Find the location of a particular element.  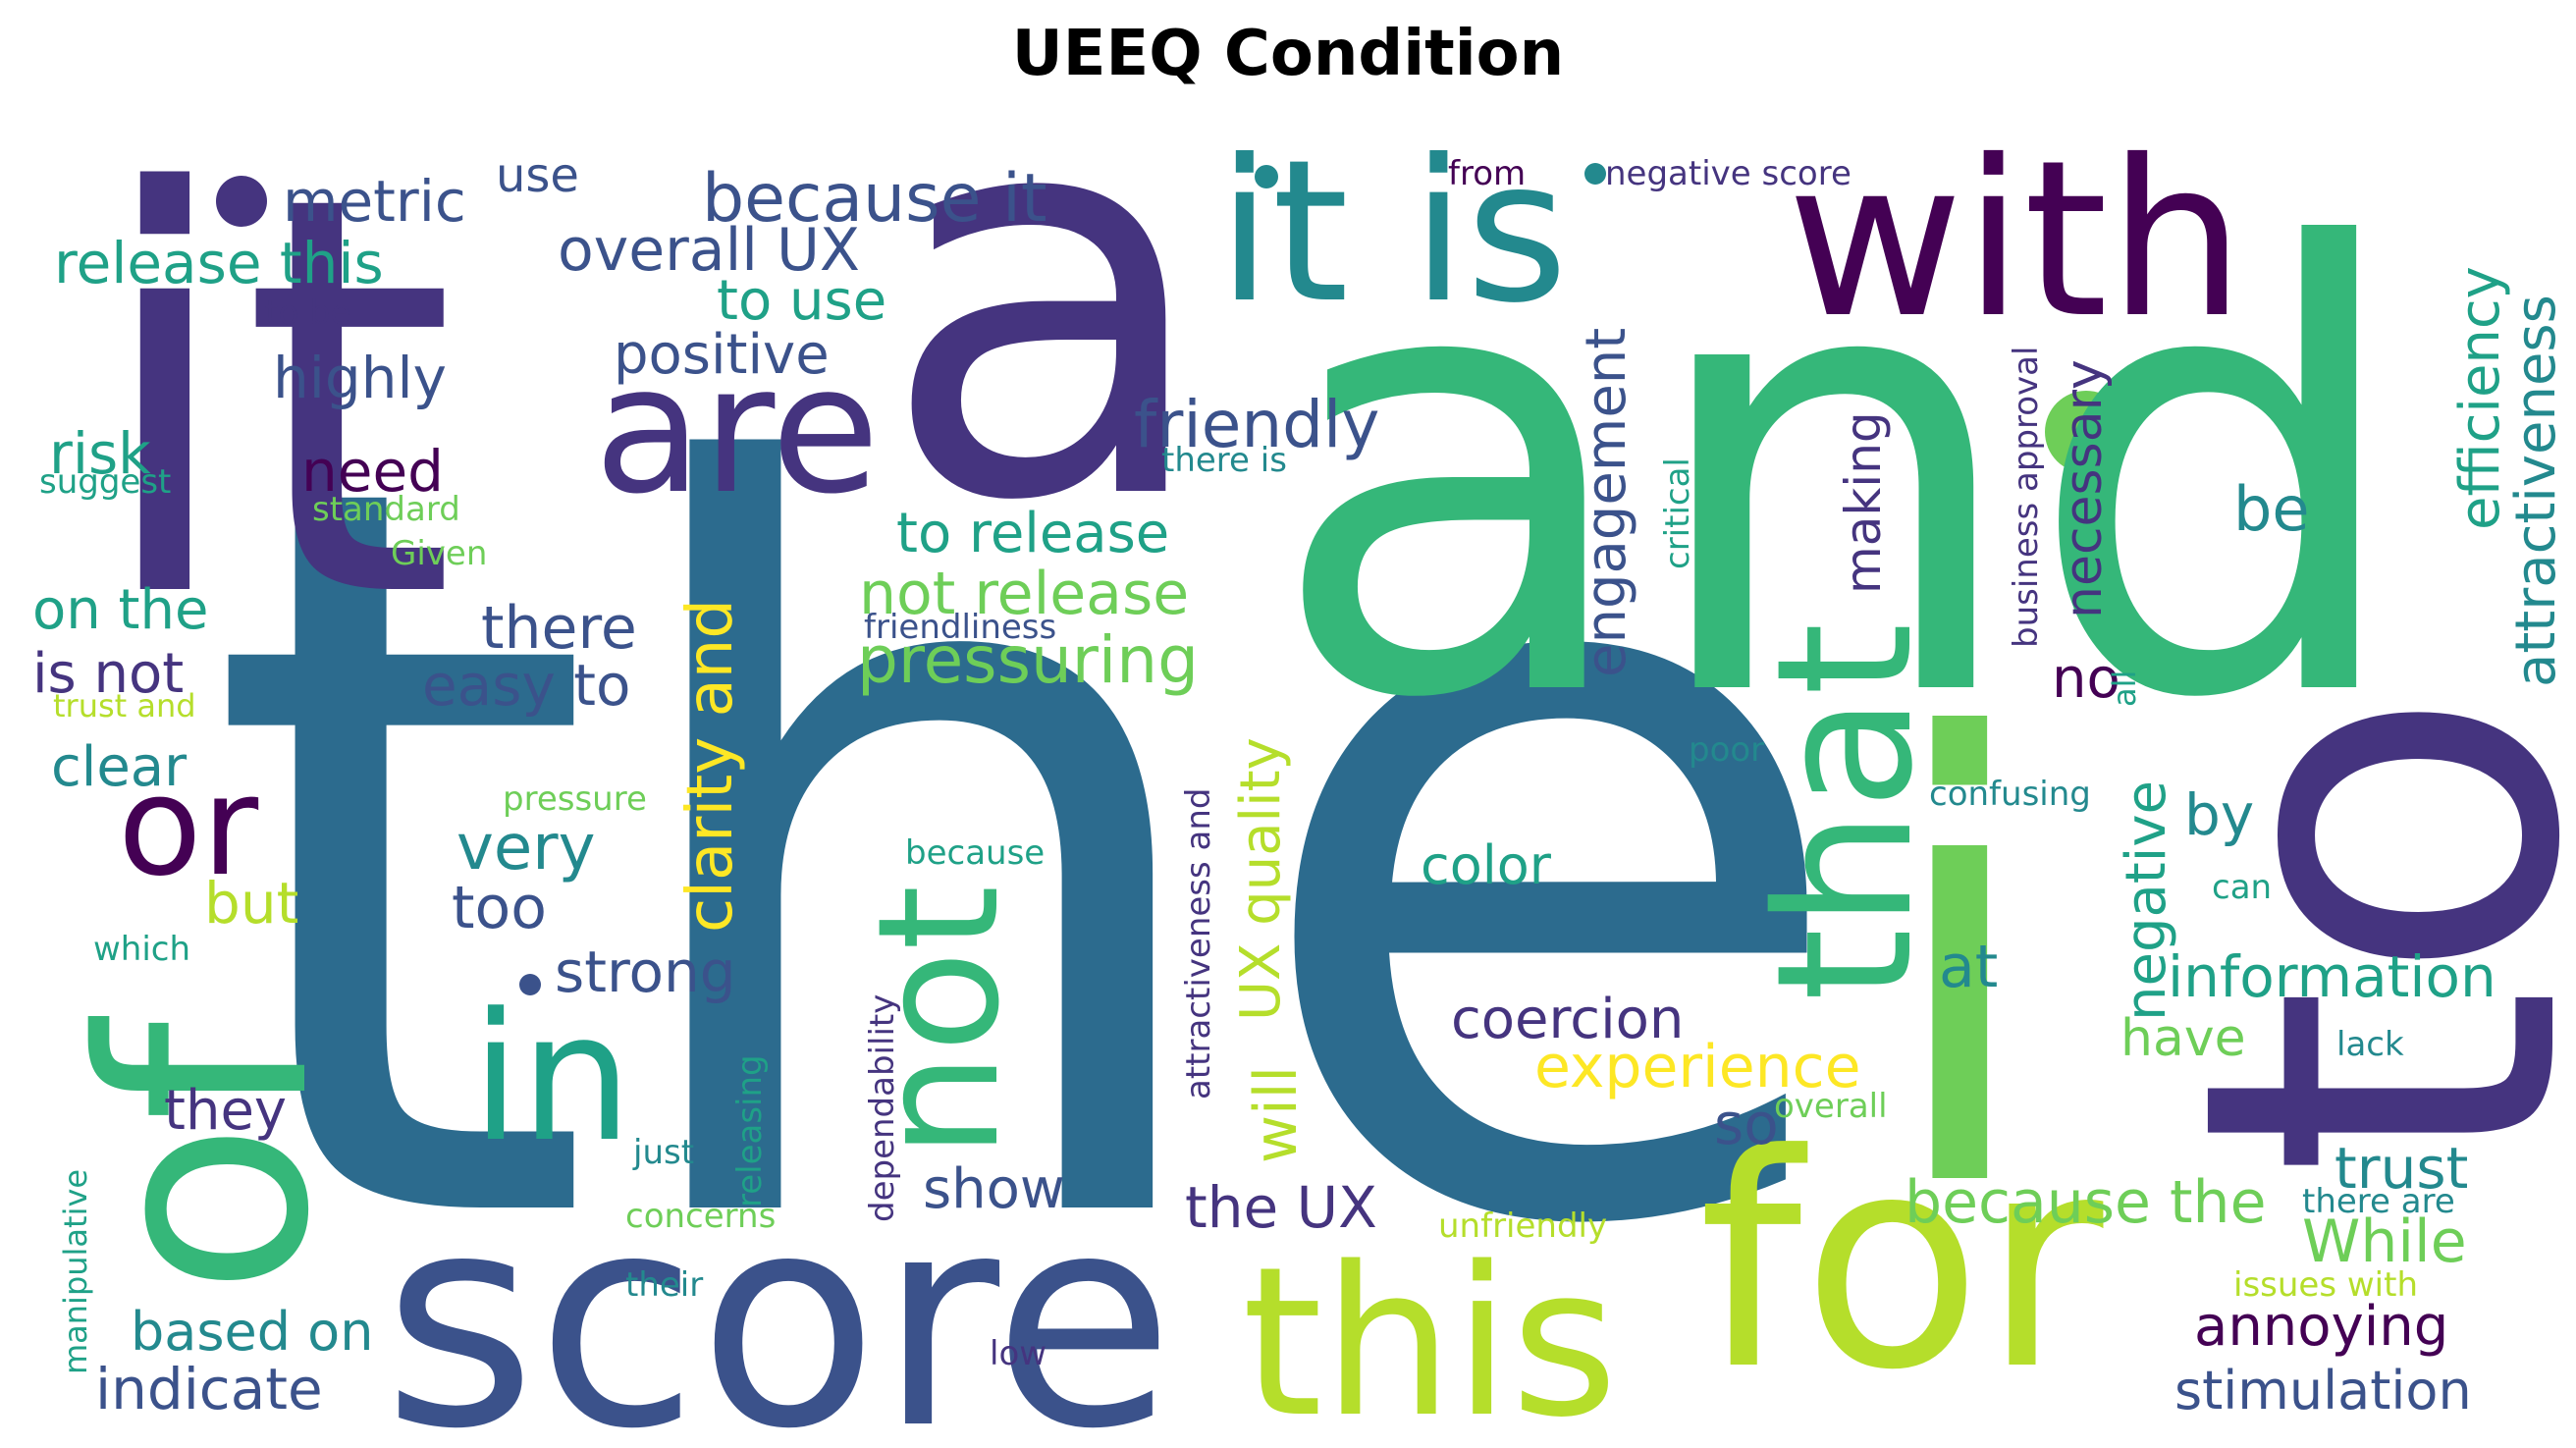

word-which: which is located at coordinates (141, 949).